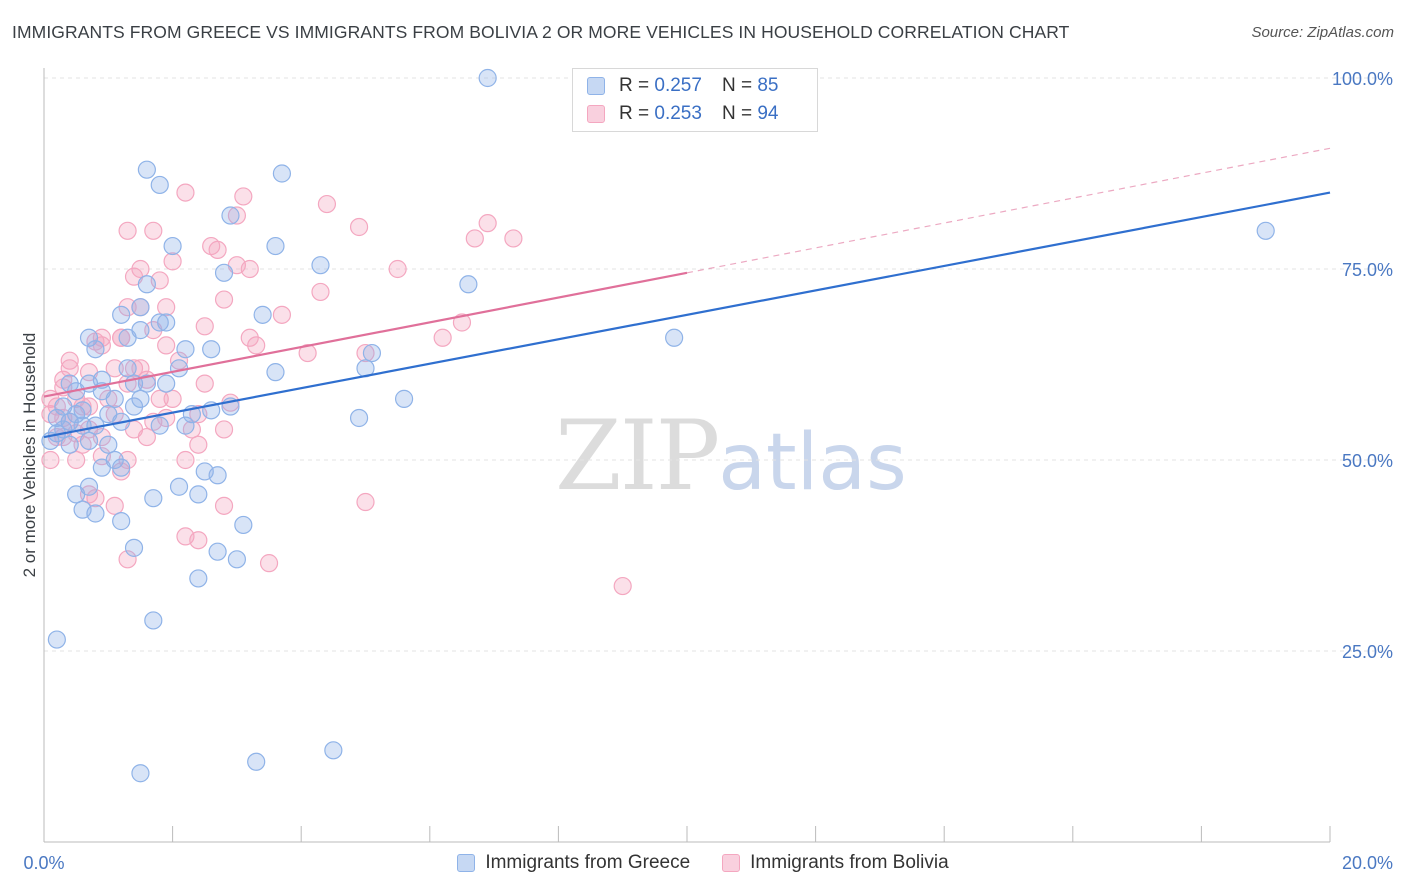 The width and height of the screenshot is (1406, 892). What do you see at coordinates (849, 862) in the screenshot?
I see `legend-label-bolivia: Immigrants from Bolivia` at bounding box center [849, 862].